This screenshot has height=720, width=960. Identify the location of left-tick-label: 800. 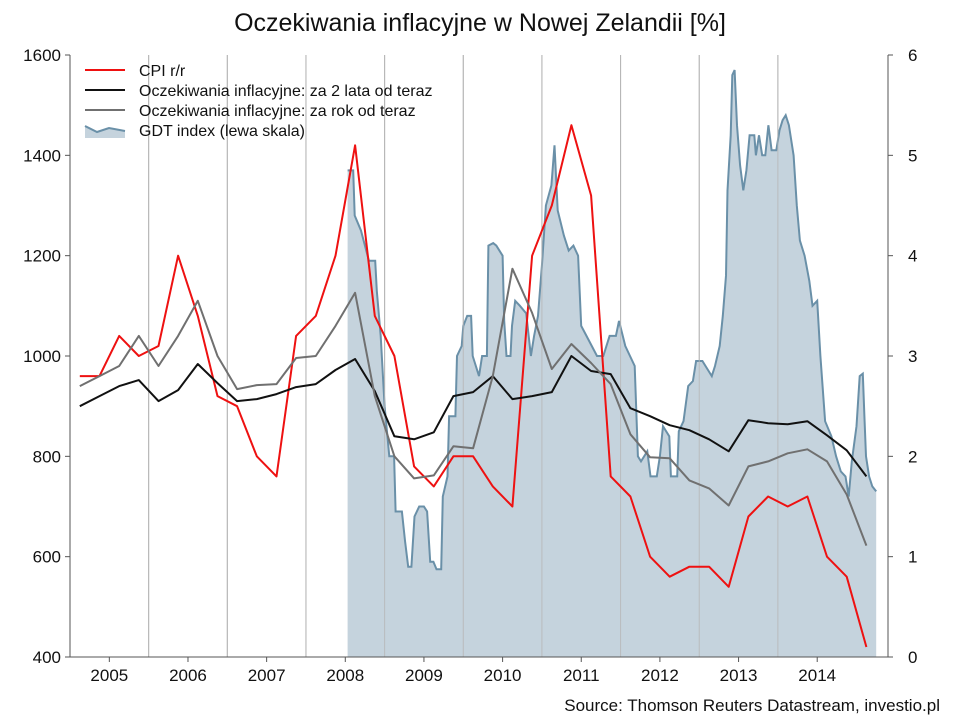
(47, 456).